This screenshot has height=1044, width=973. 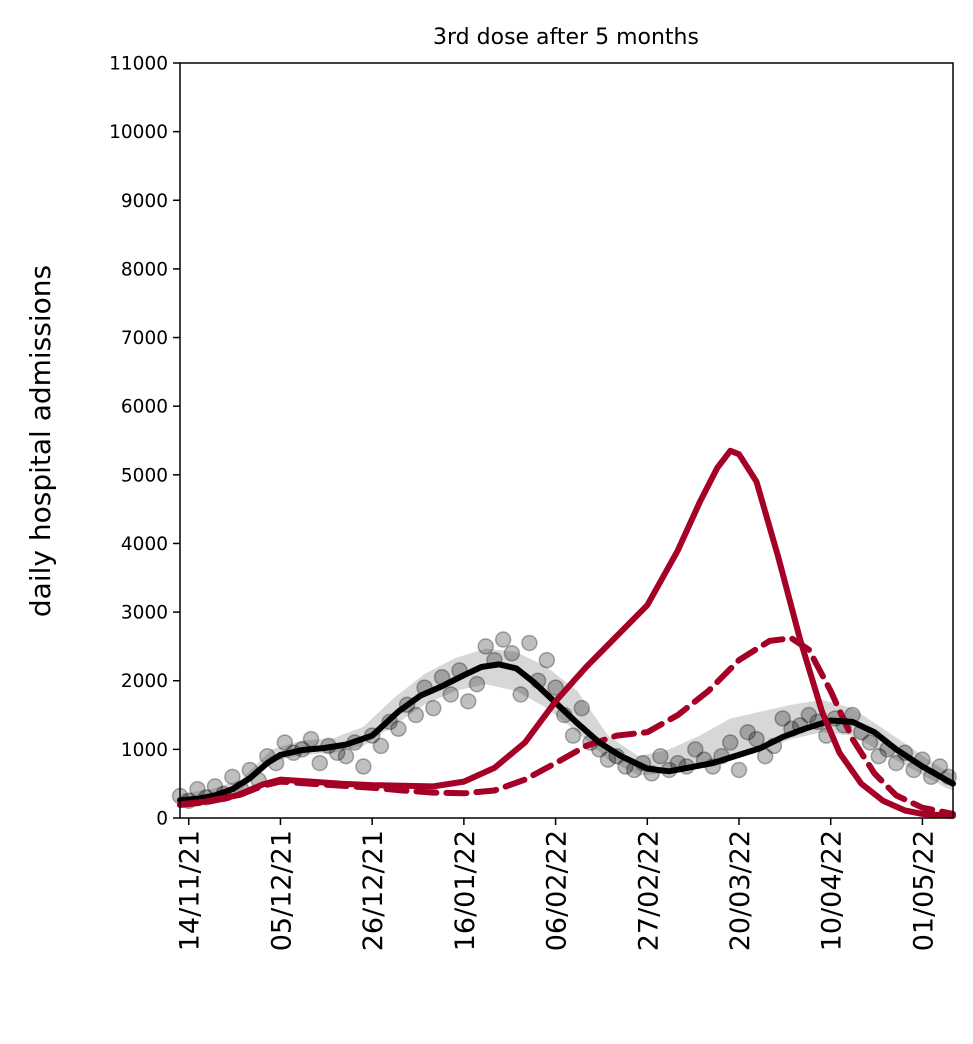 I want to click on y-tick-label: 4000, so click(x=144, y=544).